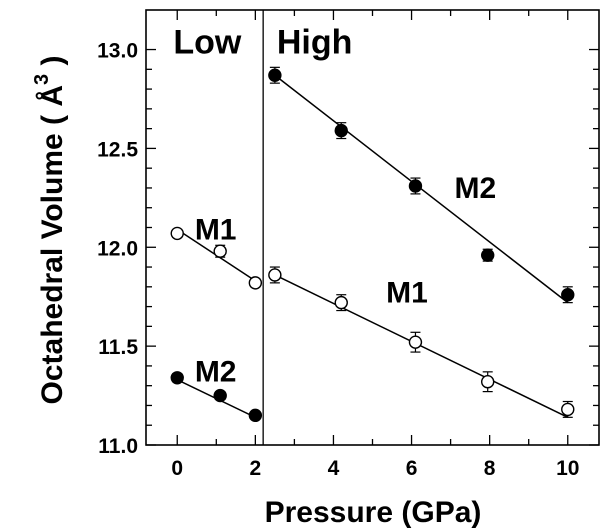 This screenshot has width=601, height=531. I want to click on x-tick-label: 6, so click(412, 468).